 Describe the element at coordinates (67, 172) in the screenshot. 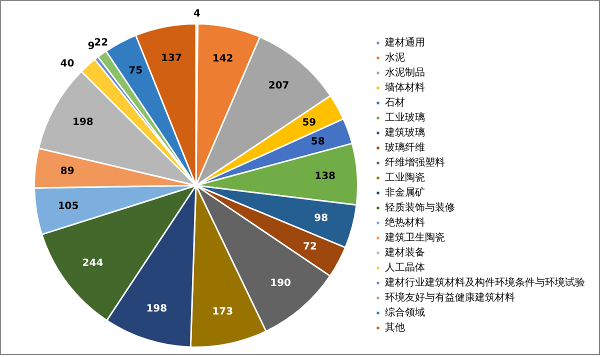

I see `data-label: 89` at that location.